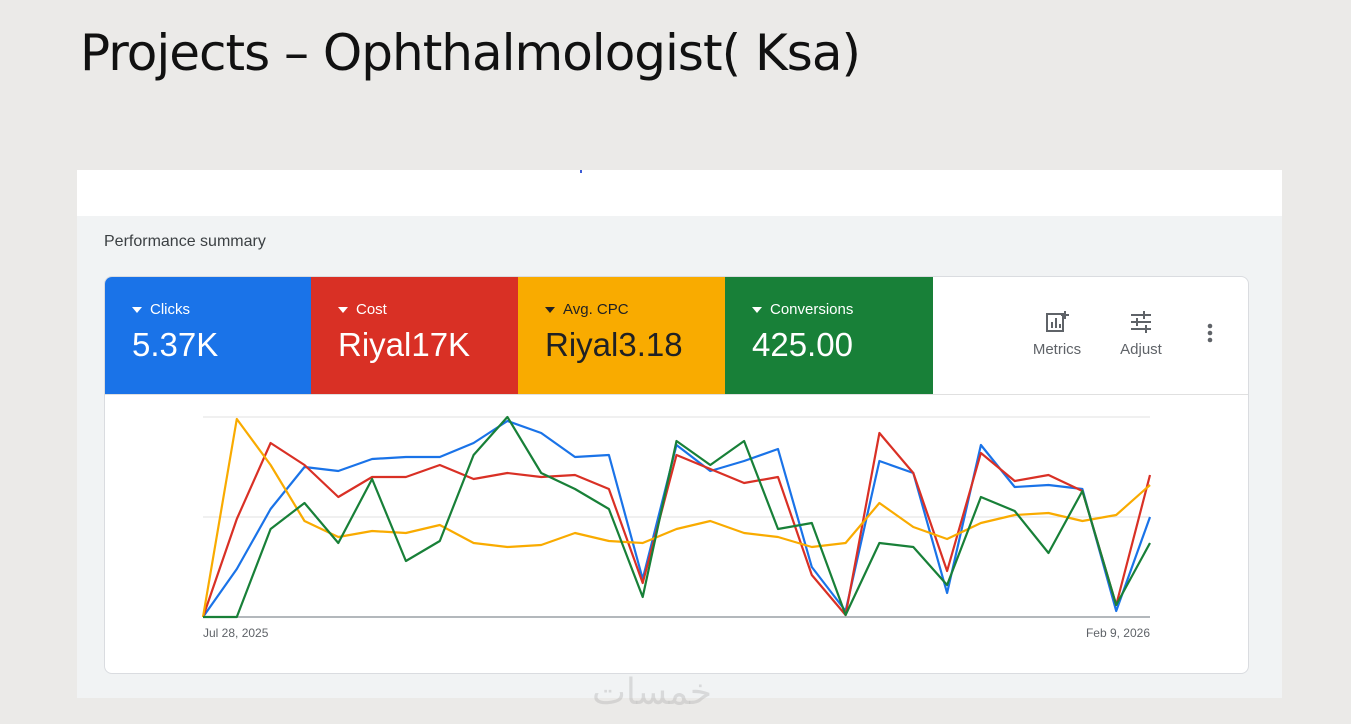 The width and height of the screenshot is (1351, 724). What do you see at coordinates (676, 394) in the screenshot?
I see `tiles-divider` at bounding box center [676, 394].